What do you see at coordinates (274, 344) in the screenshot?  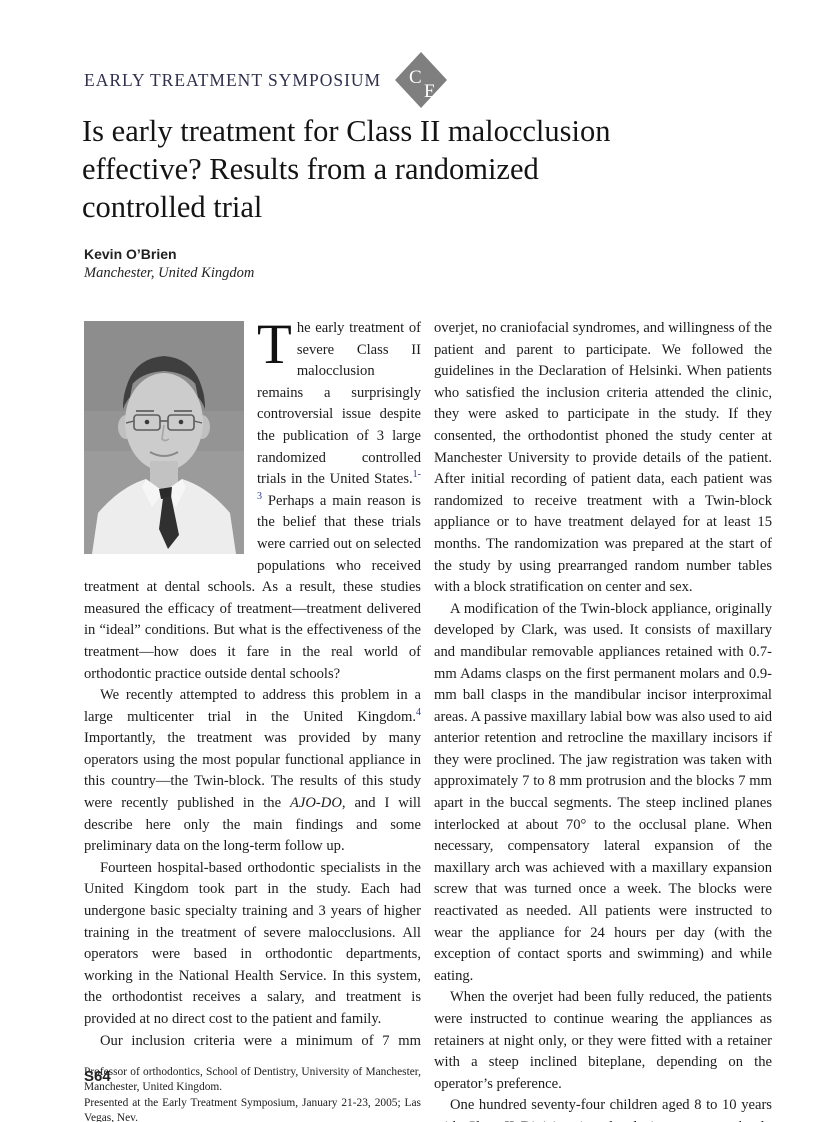 I see `drop-cap: T` at bounding box center [274, 344].